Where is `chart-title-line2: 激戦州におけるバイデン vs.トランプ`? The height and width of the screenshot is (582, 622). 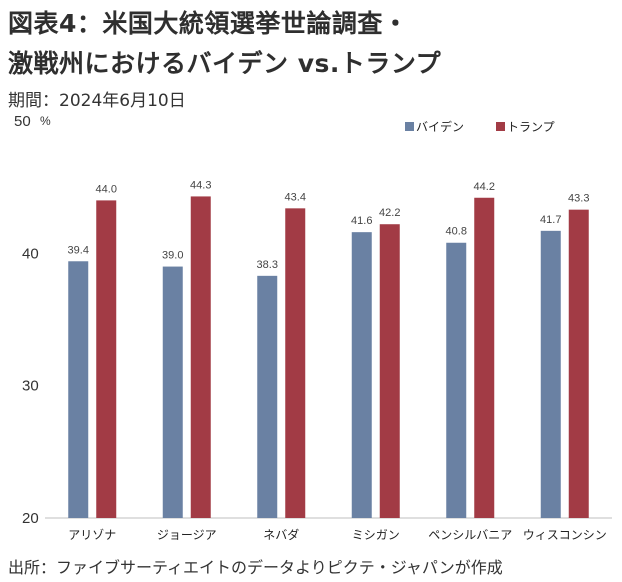
chart-title-line2: 激戦州におけるバイデン vs.トランプ is located at coordinates (225, 63).